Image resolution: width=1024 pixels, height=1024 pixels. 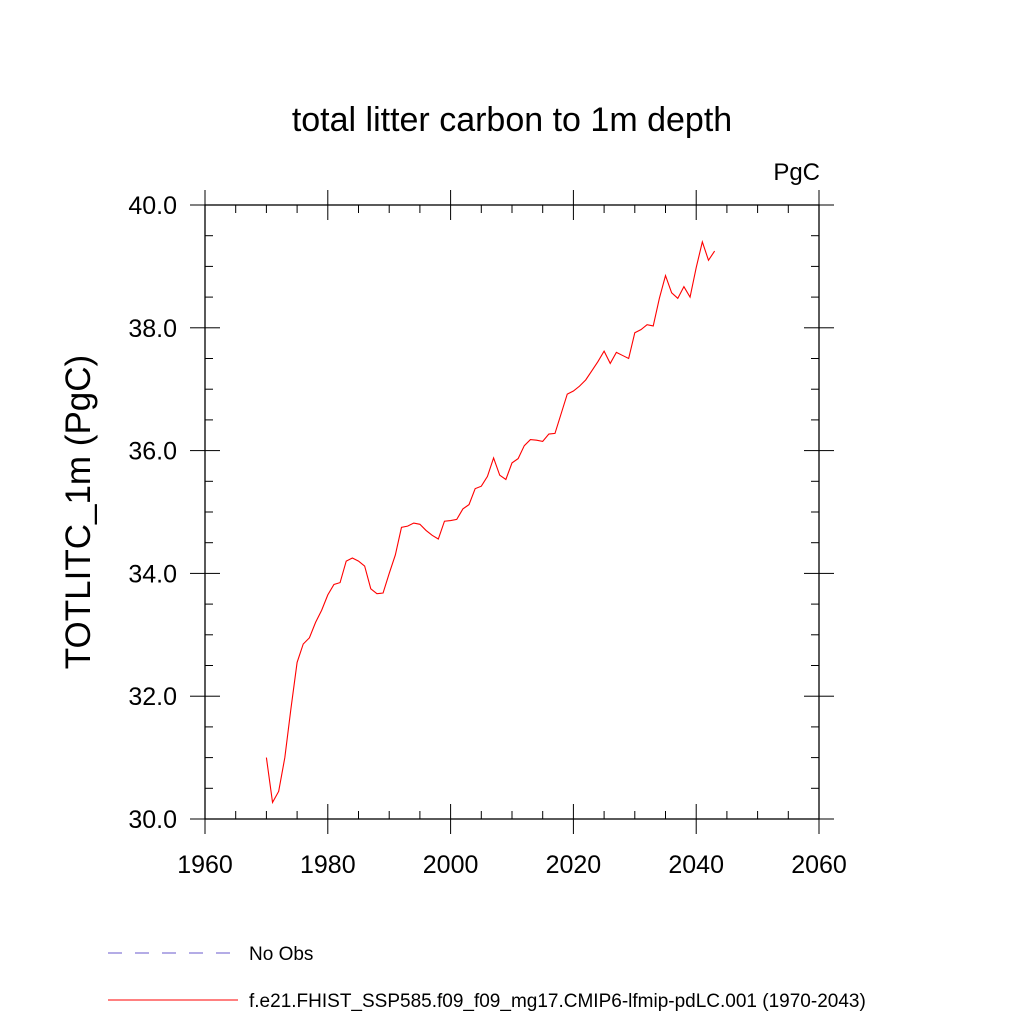 I want to click on y-tick-label: 30.0, so click(x=152, y=820).